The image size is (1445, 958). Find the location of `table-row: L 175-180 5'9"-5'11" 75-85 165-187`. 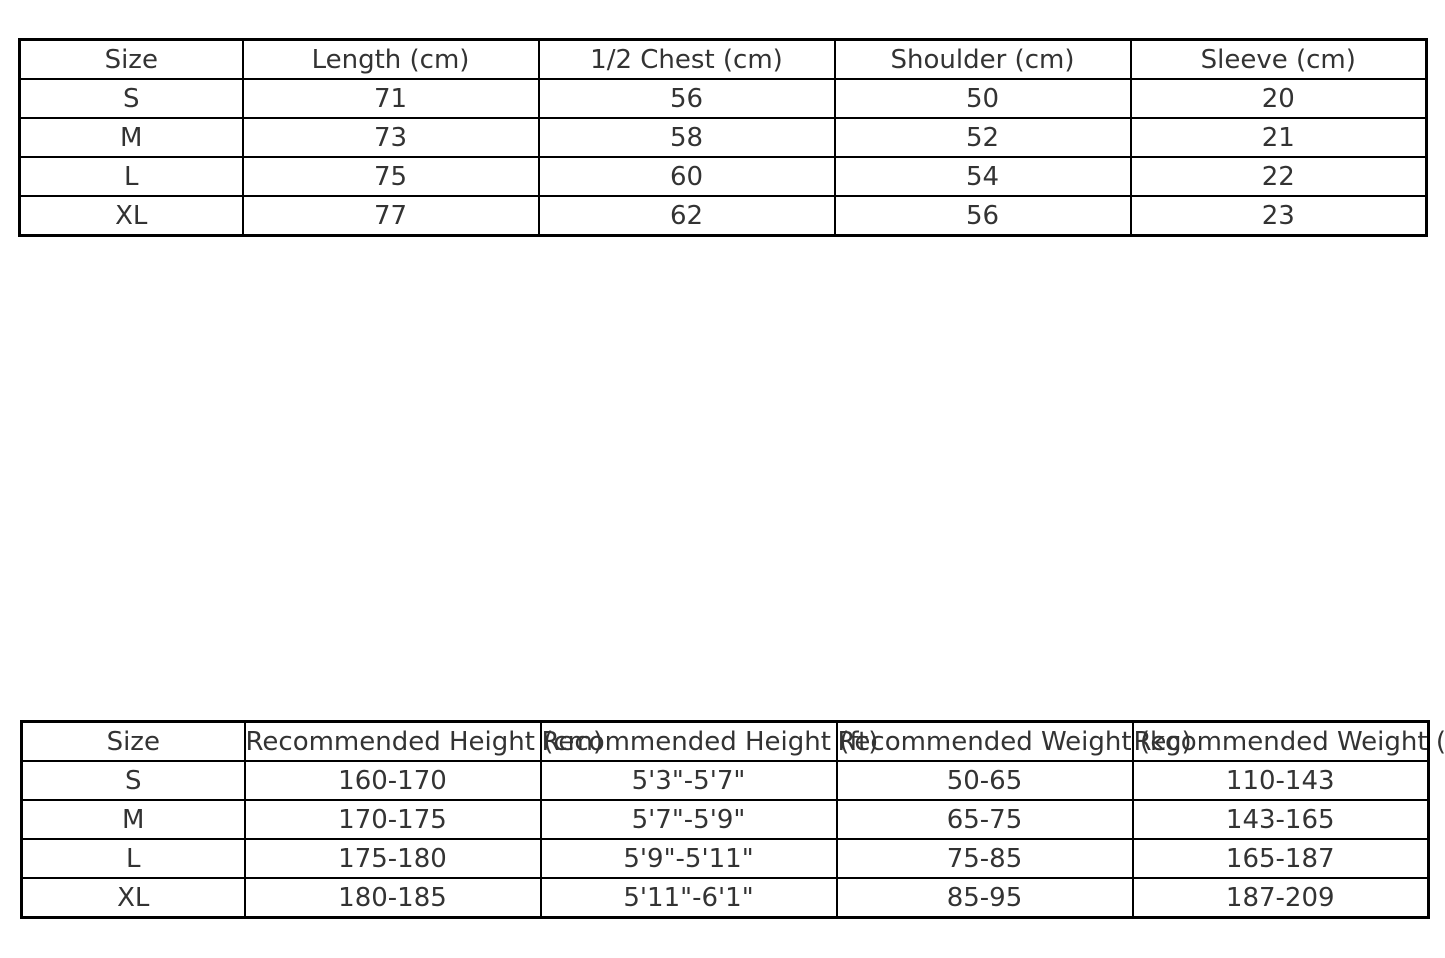

table-row: L 175-180 5'9"-5'11" 75-85 165-187 is located at coordinates (725, 858).